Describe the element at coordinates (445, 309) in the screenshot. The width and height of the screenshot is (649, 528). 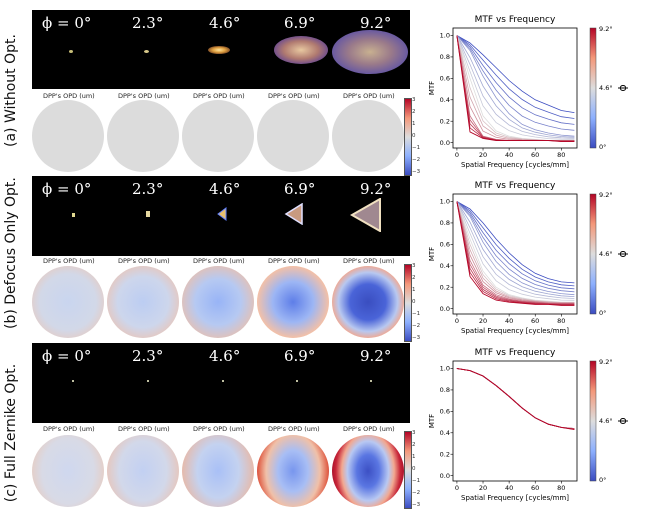
I see `mtf-ytick: 0.0` at that location.